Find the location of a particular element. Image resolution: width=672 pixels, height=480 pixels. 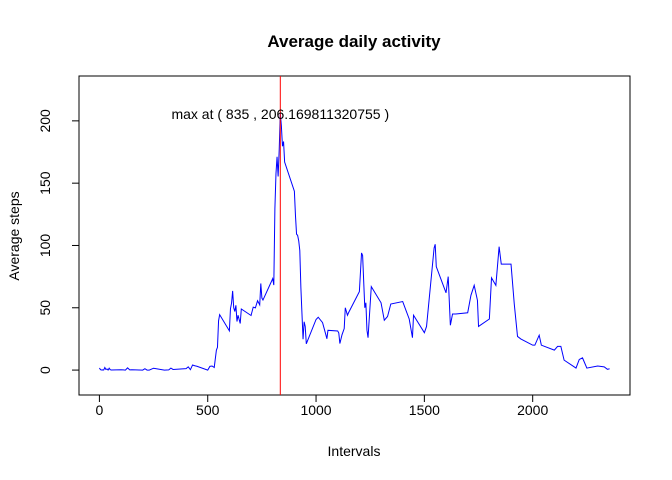

annotation: max at ( 835 , 206.169811320755 ) is located at coordinates (280, 114).